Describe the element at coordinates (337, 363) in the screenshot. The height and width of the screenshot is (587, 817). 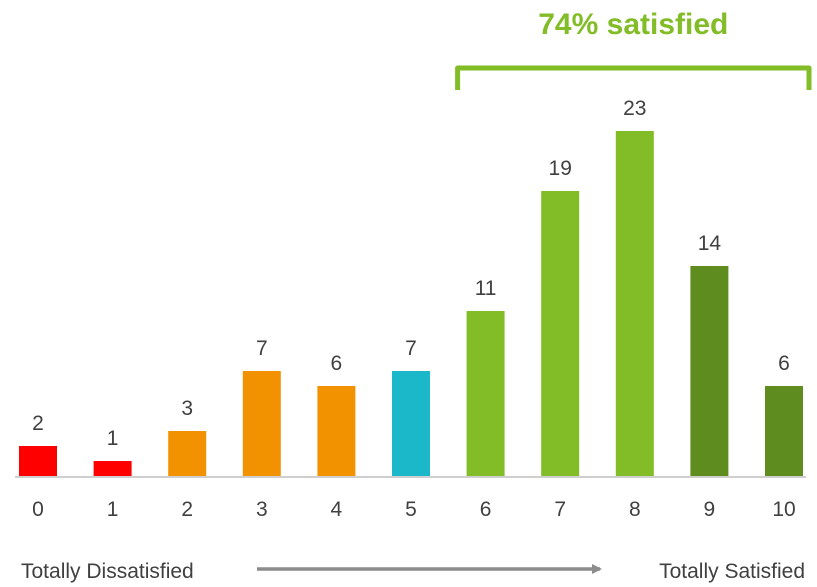
I see `value-label-4: 6` at that location.